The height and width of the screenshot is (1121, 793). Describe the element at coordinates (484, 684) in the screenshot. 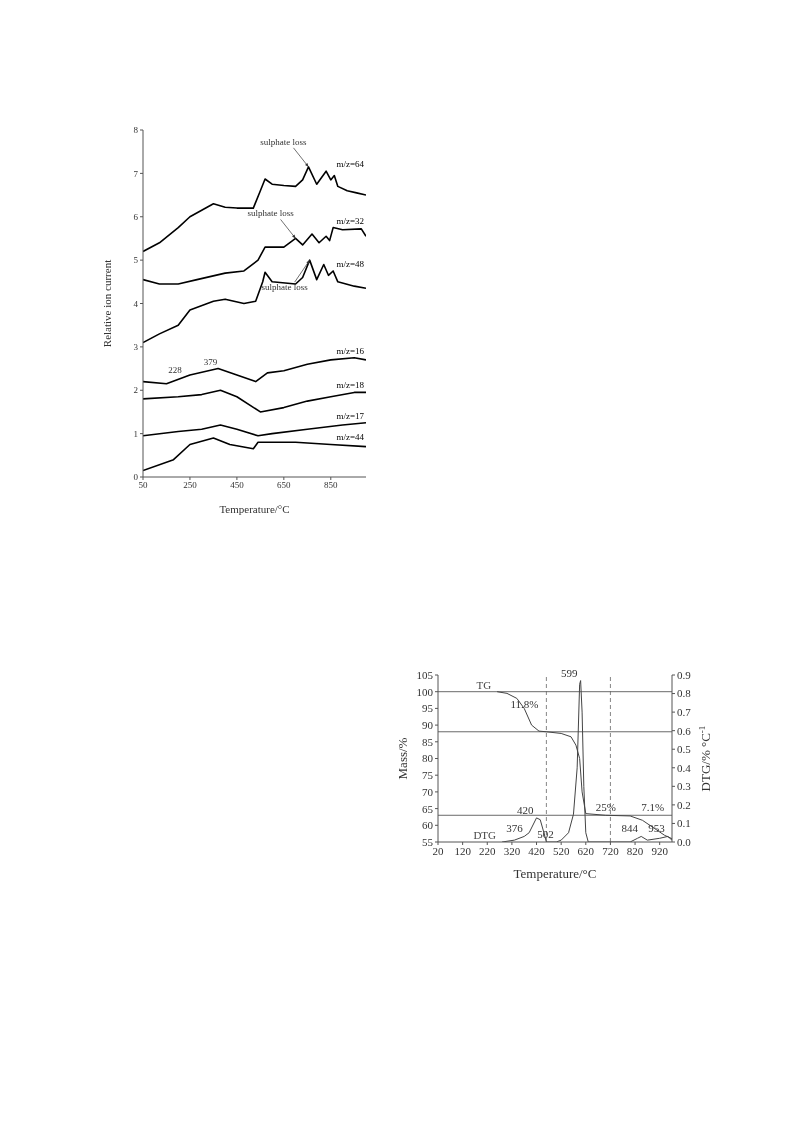

I see `series-label: TG` at that location.